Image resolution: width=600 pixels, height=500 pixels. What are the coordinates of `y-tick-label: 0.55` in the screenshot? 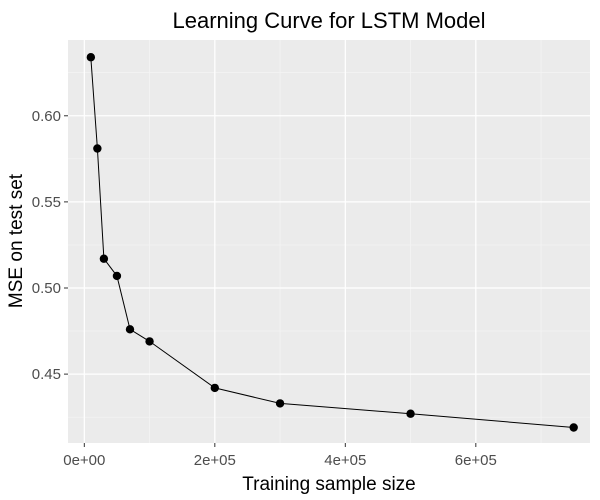 It's located at (46, 202).